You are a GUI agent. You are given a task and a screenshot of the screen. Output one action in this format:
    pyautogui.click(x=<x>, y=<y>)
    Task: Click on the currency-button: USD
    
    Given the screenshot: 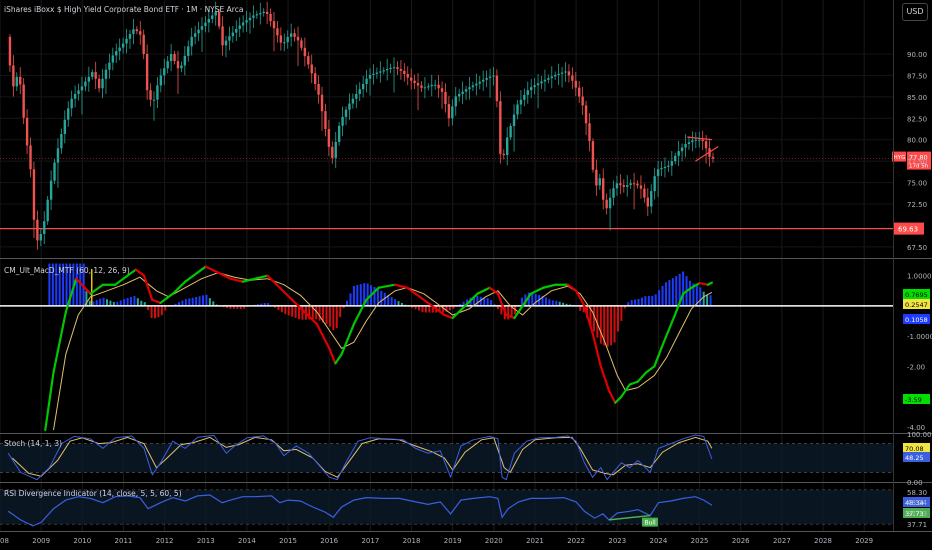 What is the action you would take?
    pyautogui.click(x=915, y=12)
    